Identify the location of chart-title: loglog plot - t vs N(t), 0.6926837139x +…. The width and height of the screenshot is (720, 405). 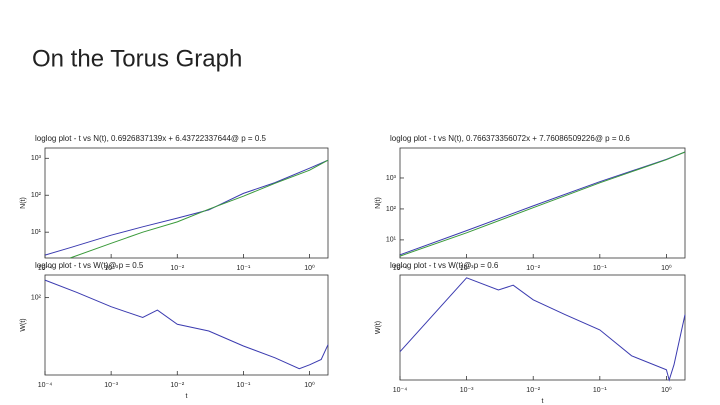
(151, 138).